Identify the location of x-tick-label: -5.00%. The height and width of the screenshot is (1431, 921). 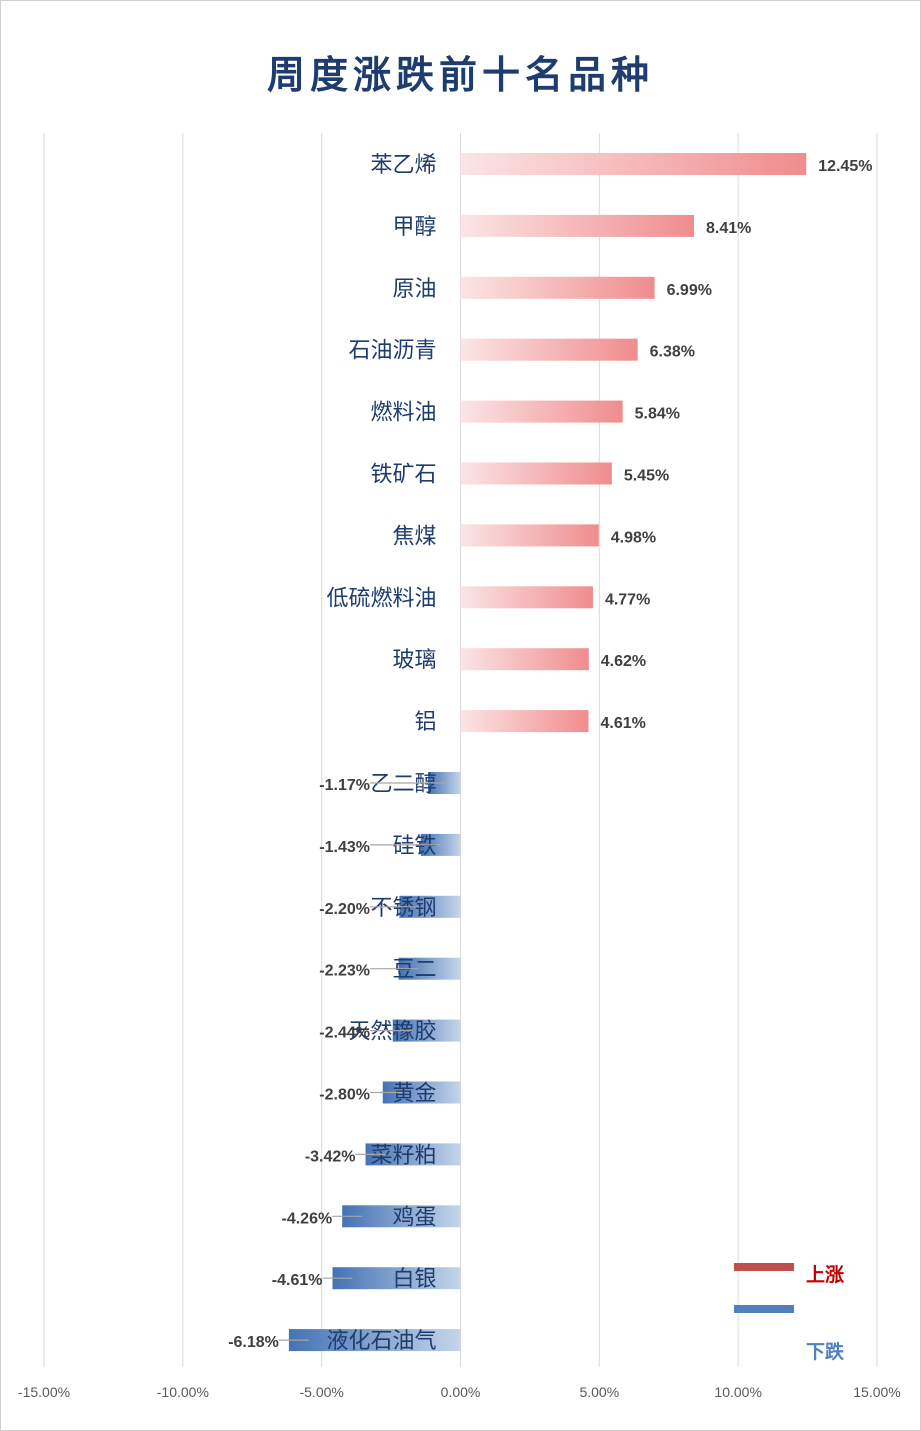
(321, 1392).